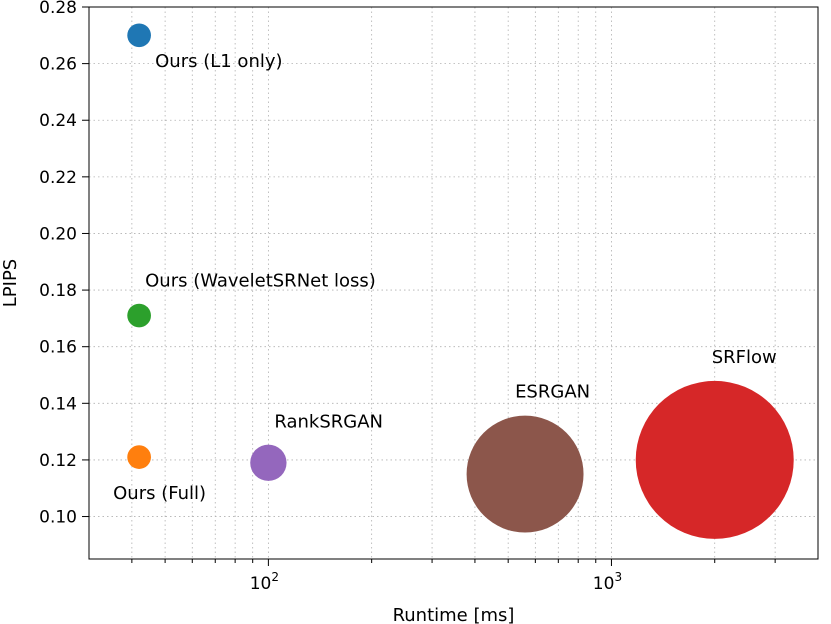 The width and height of the screenshot is (831, 624). I want to click on y-tick-label: 0.12, so click(58, 461).